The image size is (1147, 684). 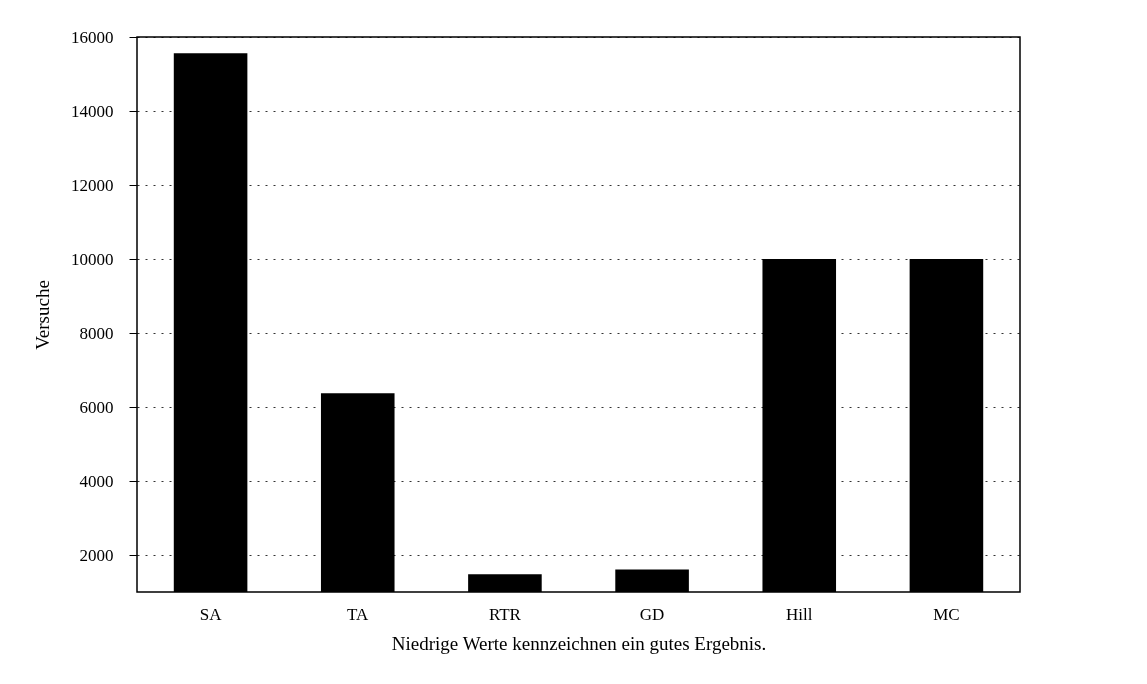 I want to click on x-tick-label: MC, so click(x=946, y=614).